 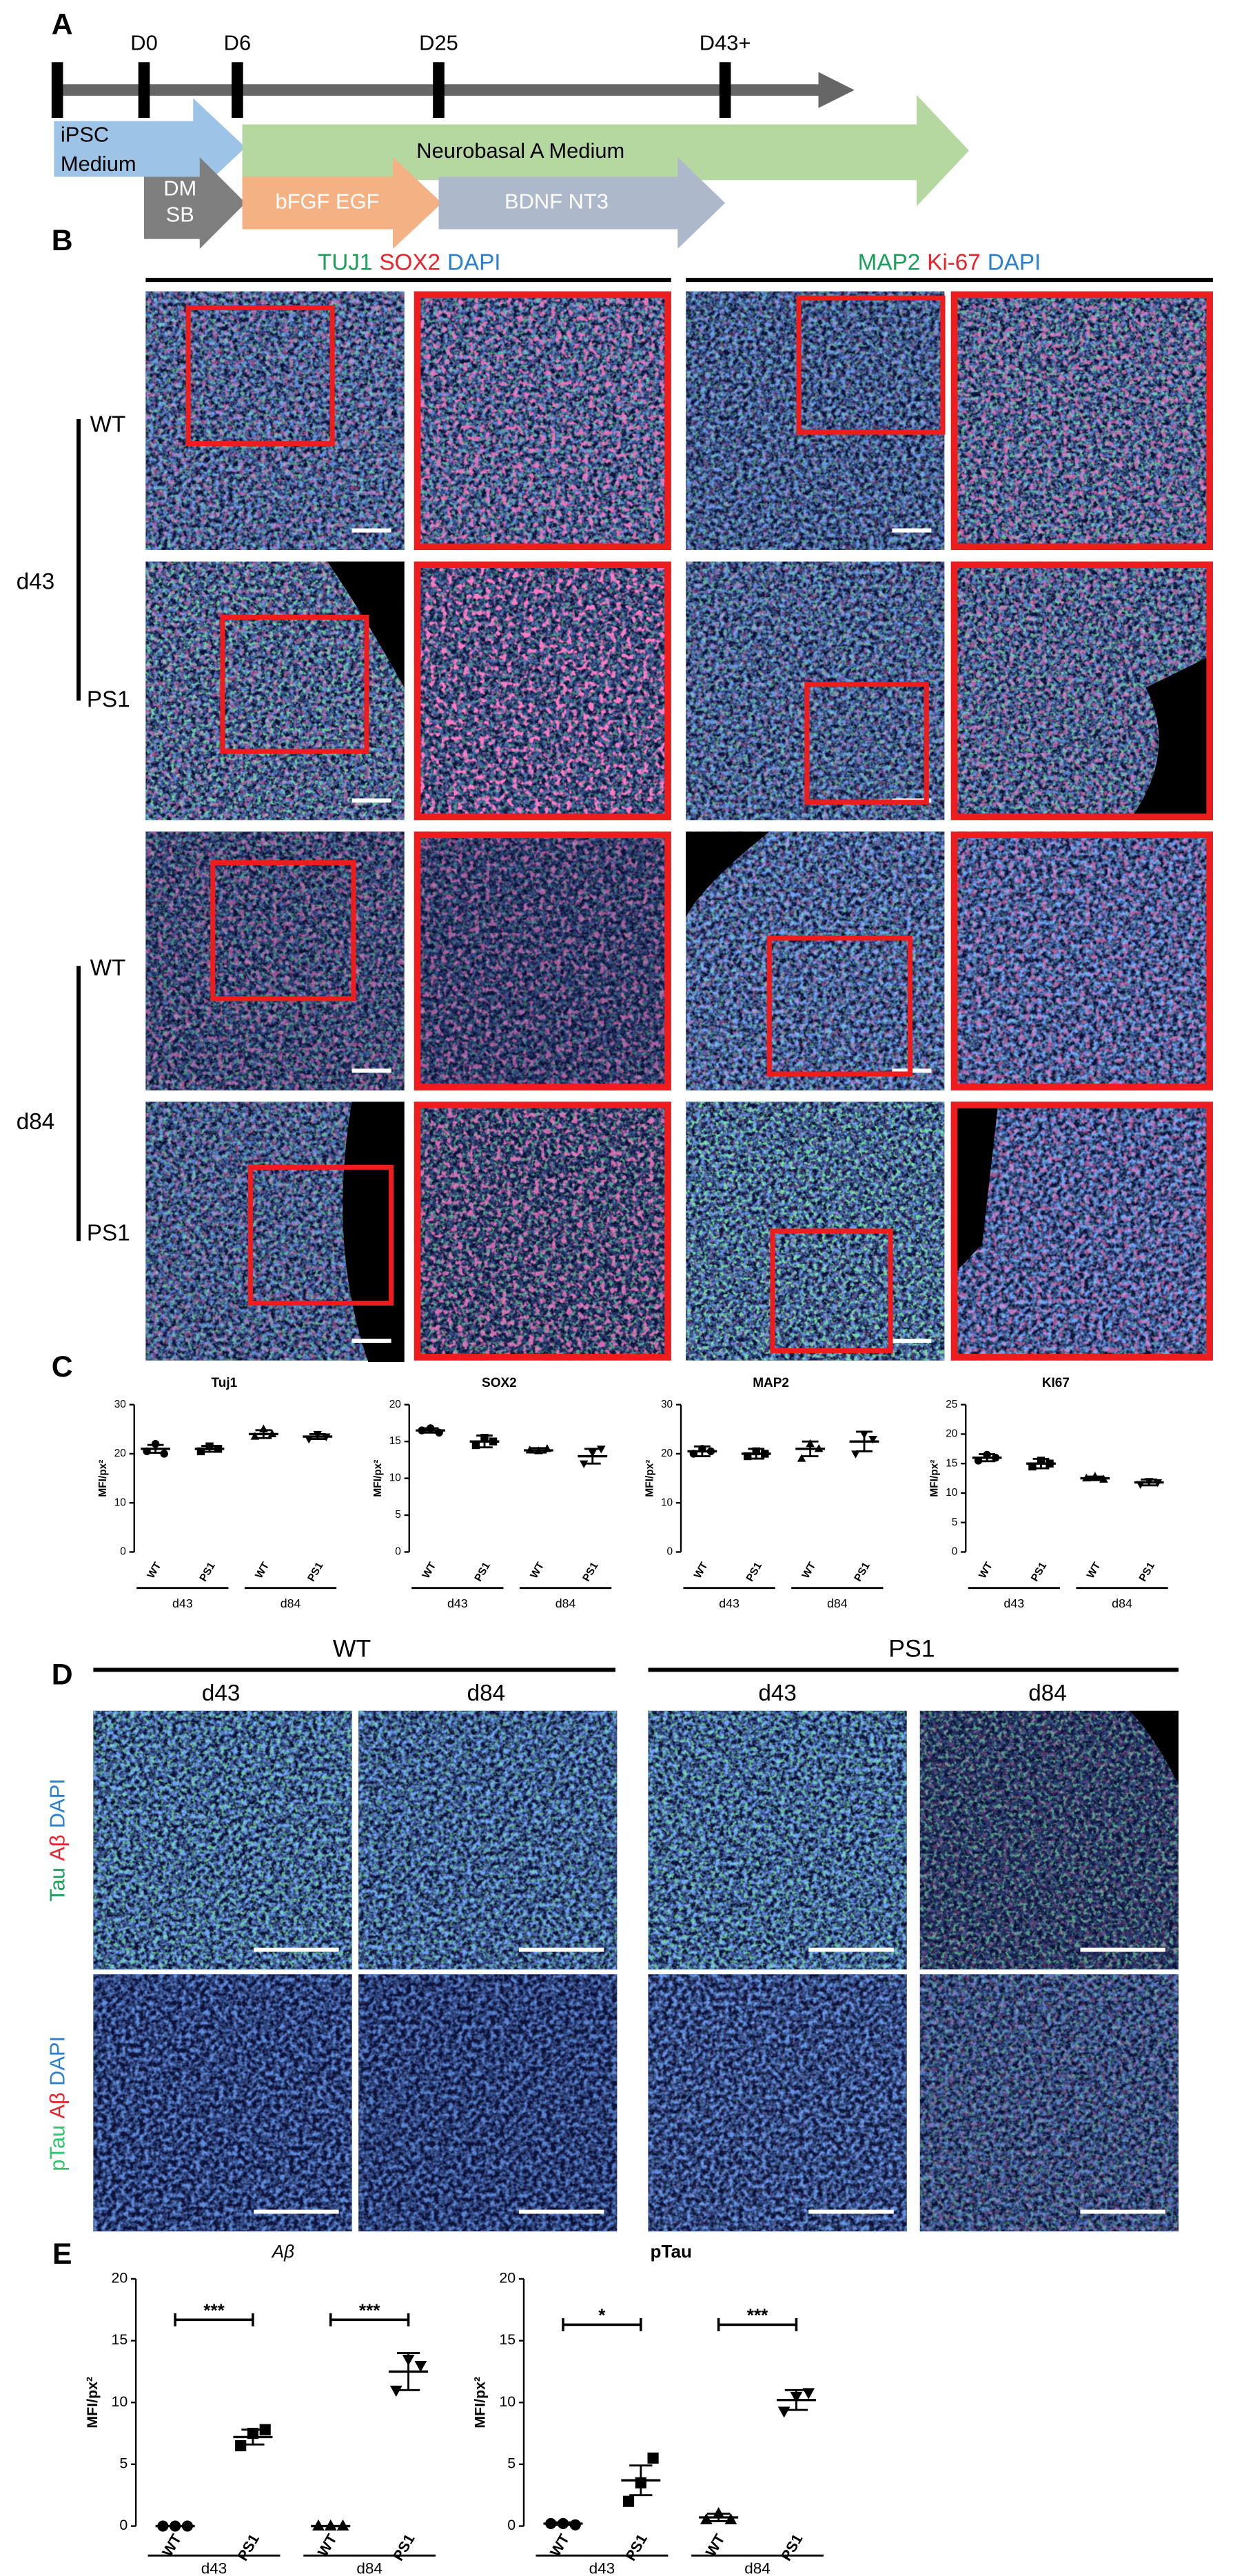 What do you see at coordinates (889, 262) in the screenshot?
I see `stain-name: MAP2` at bounding box center [889, 262].